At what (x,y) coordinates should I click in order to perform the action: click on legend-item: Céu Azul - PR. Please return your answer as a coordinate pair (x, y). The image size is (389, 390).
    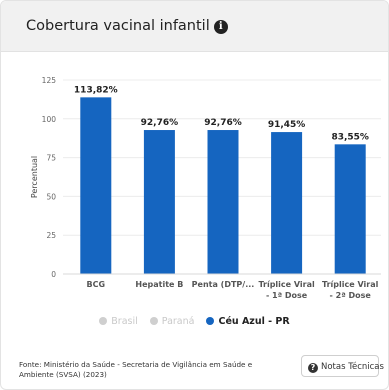
    Looking at the image, I should click on (248, 321).